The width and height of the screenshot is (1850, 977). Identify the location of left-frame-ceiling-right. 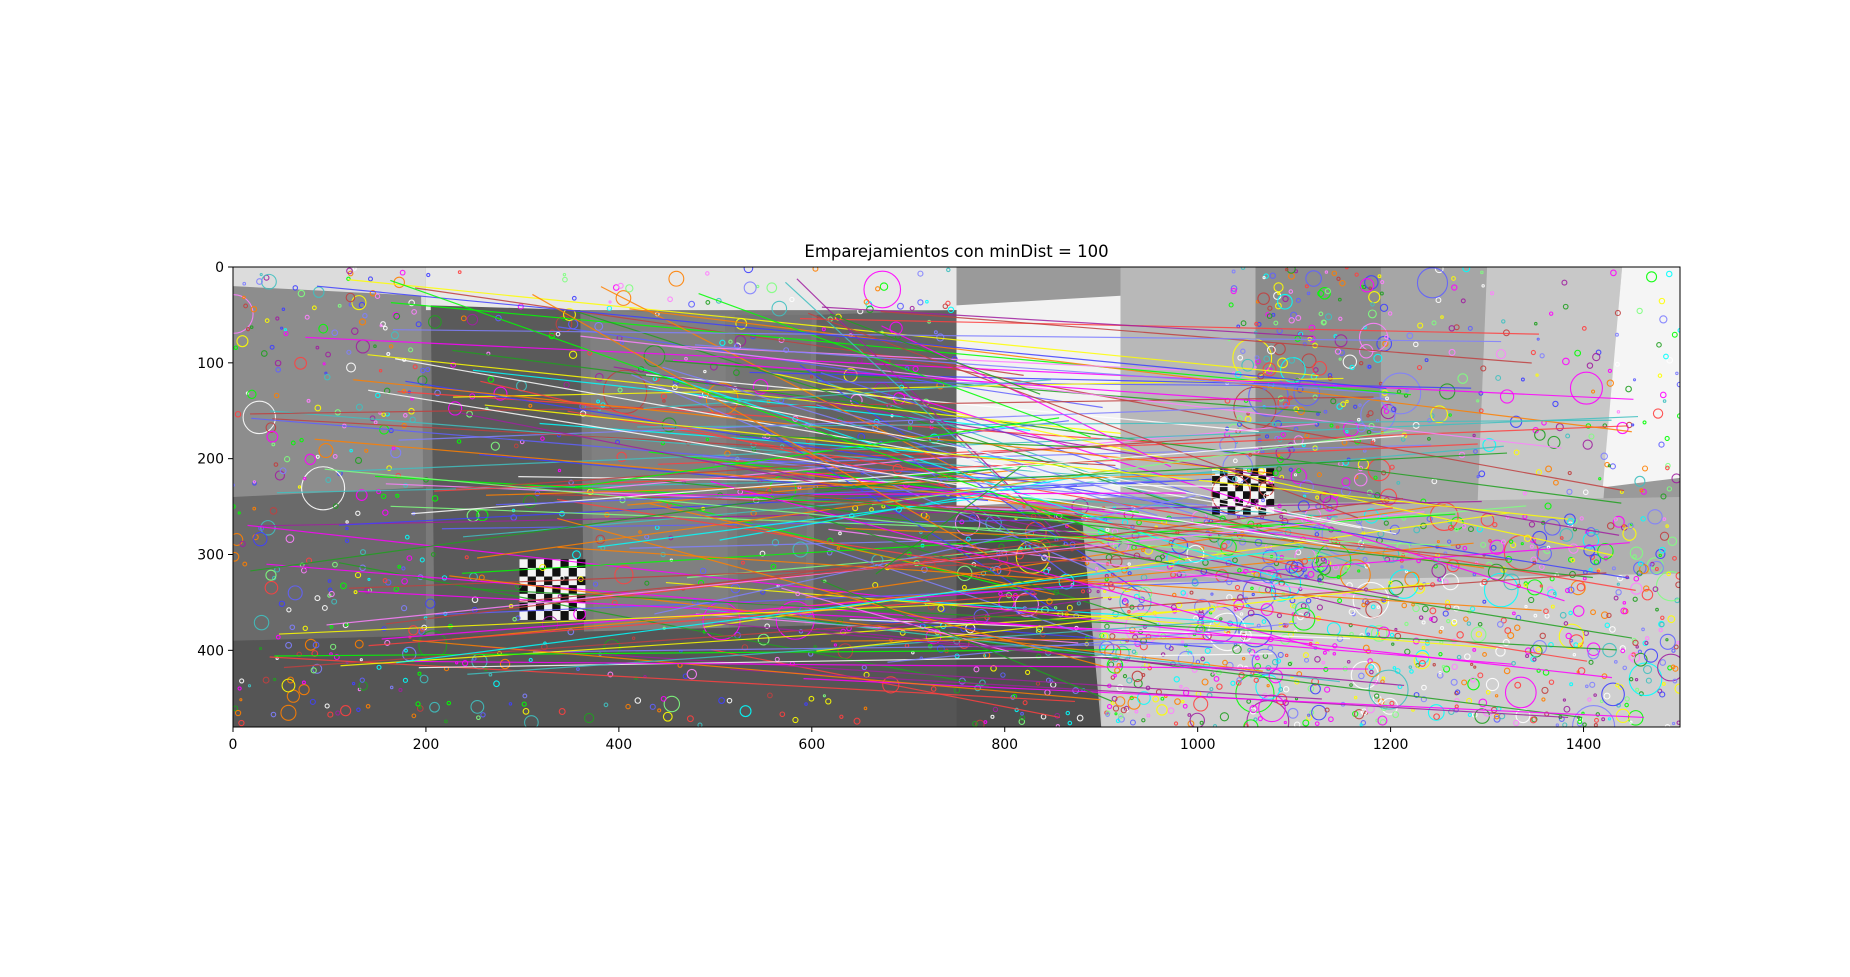
(691, 289).